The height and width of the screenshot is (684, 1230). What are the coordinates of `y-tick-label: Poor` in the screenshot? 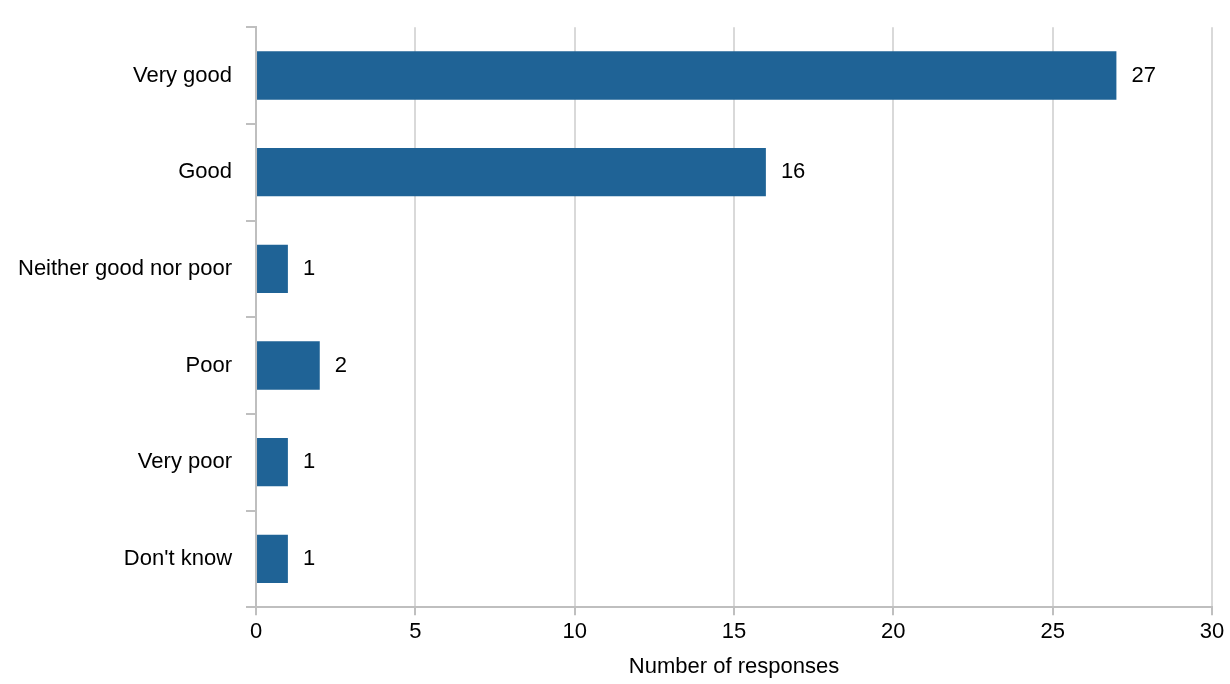 It's located at (209, 364).